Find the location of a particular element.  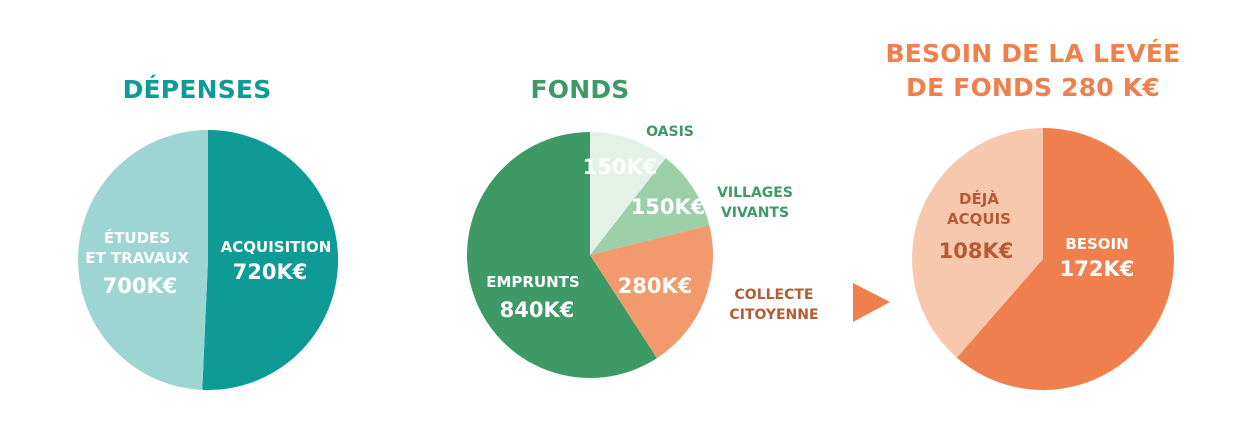

depenses-slice-value-0: 720K€ is located at coordinates (270, 272).